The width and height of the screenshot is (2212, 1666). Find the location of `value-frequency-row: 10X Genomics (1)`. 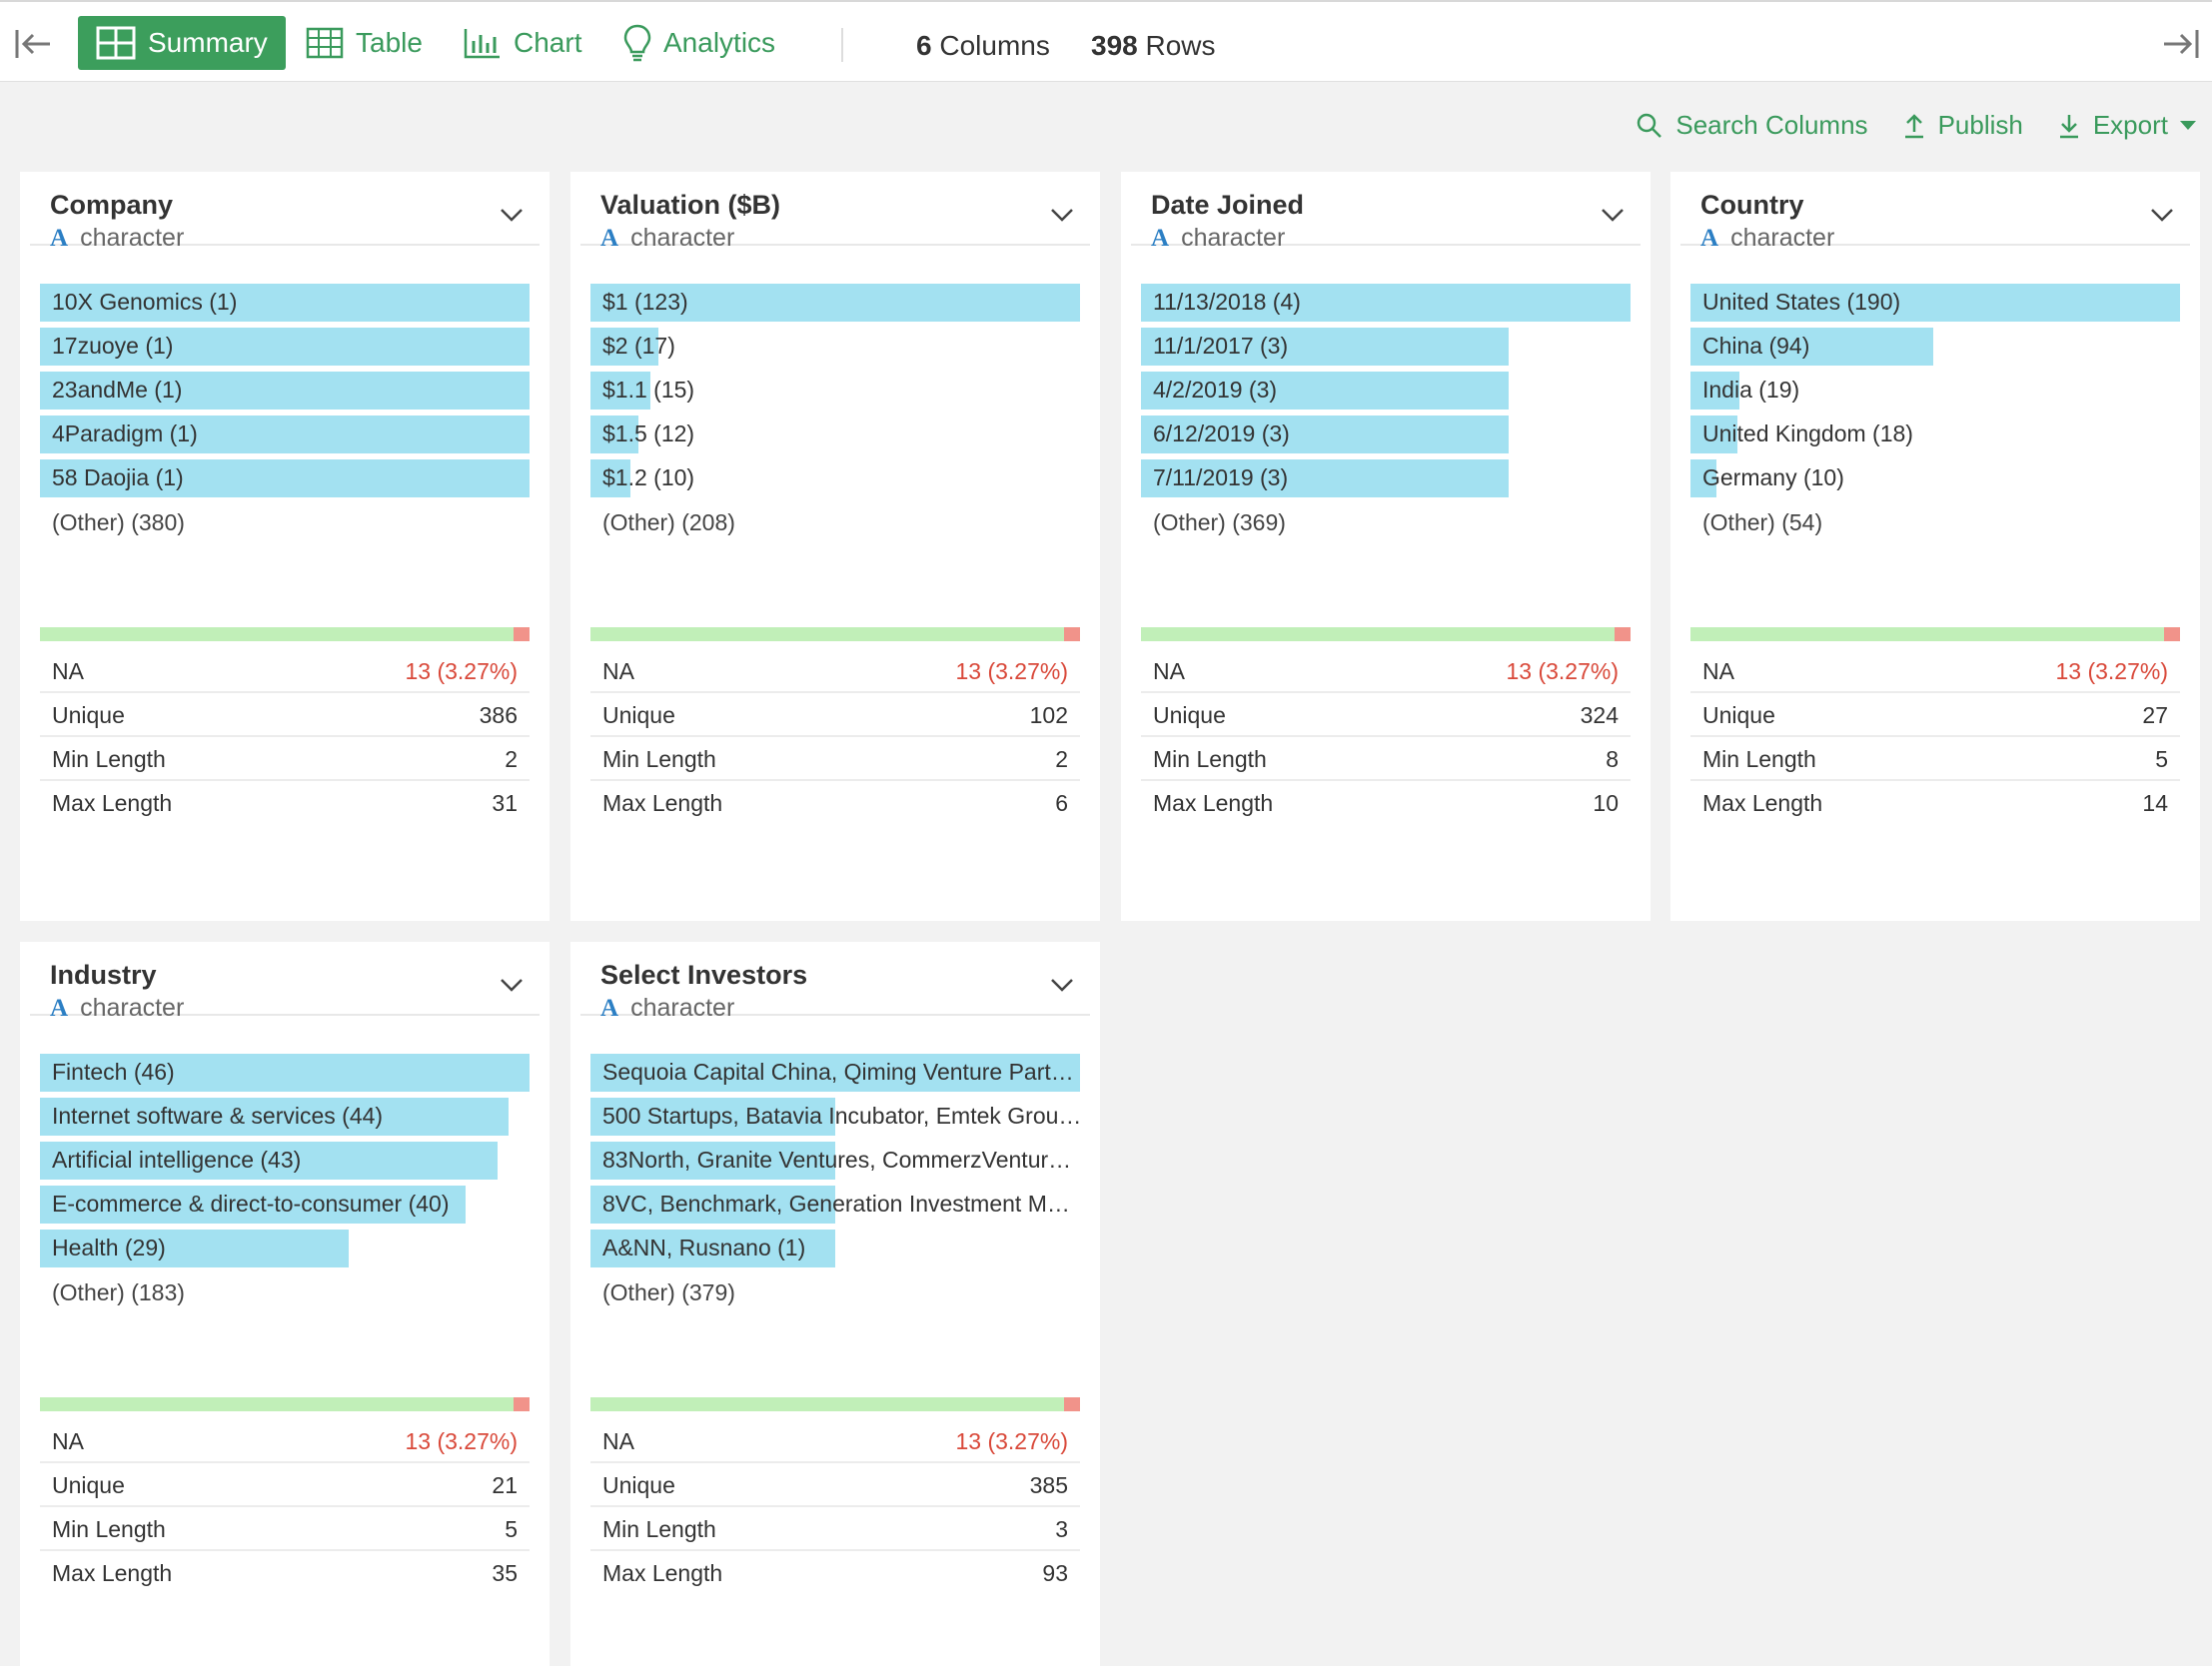

value-frequency-row: 10X Genomics (1) is located at coordinates (285, 303).